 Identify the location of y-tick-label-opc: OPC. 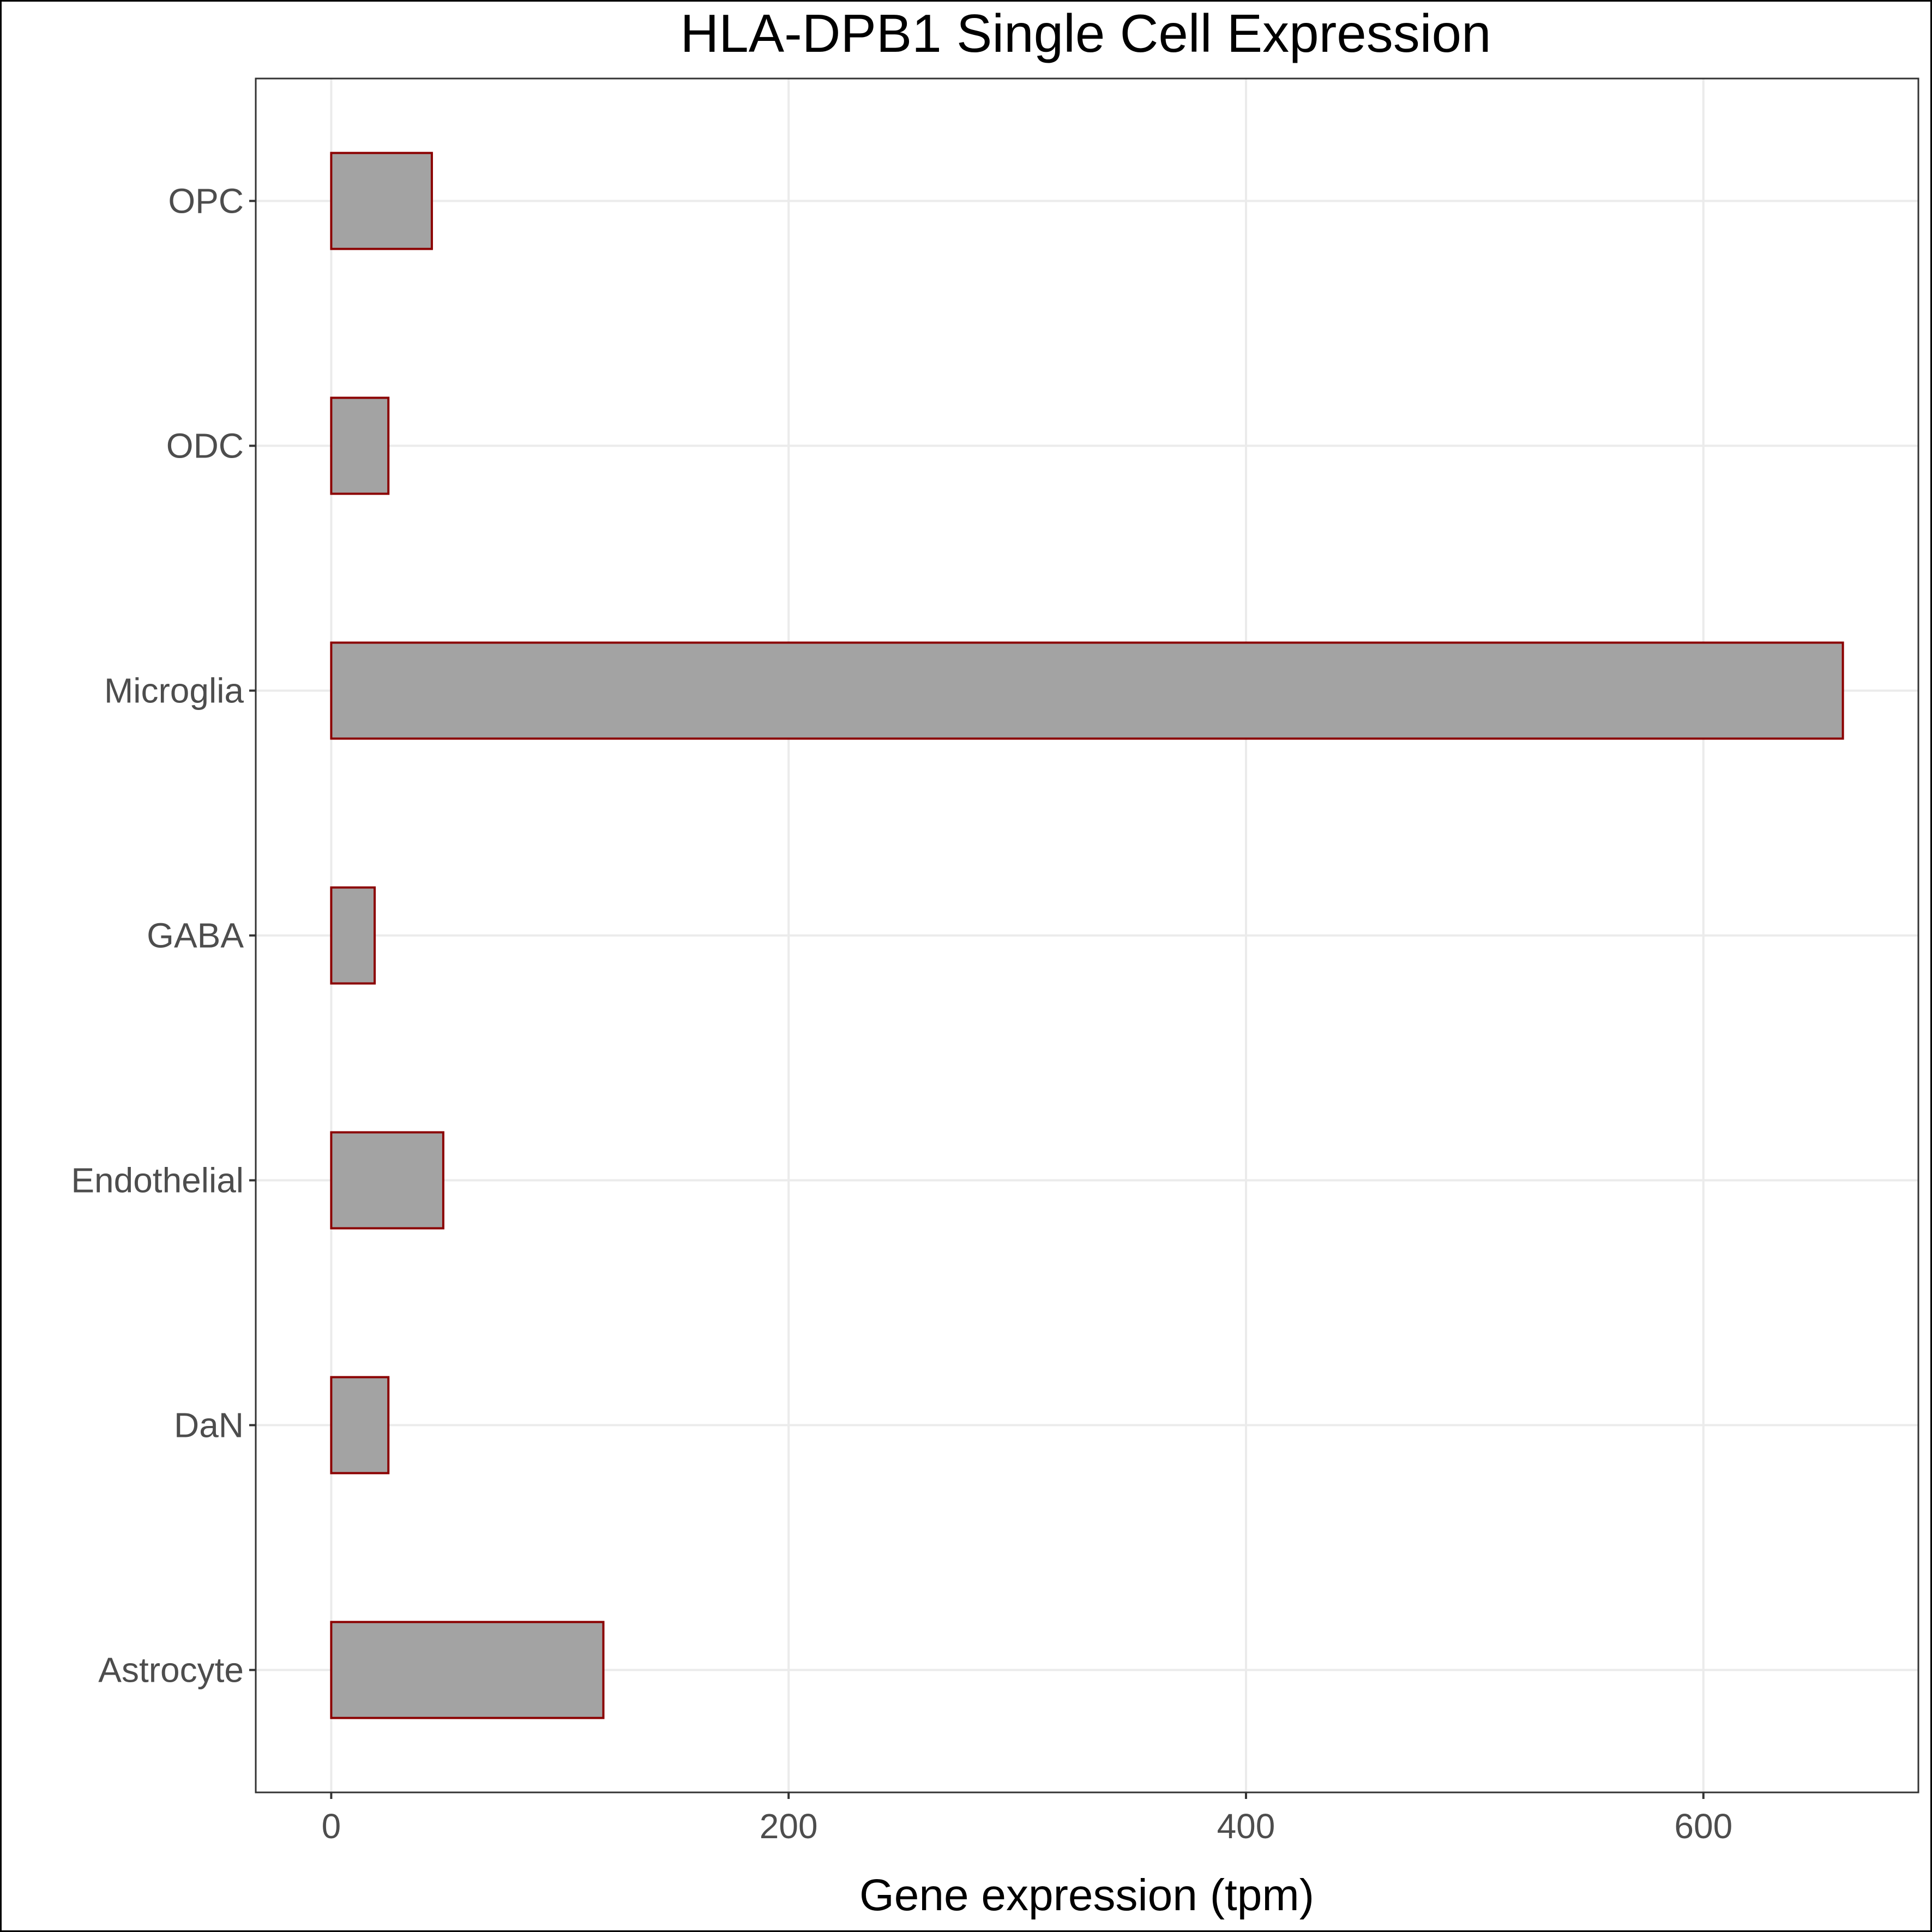
(206, 201).